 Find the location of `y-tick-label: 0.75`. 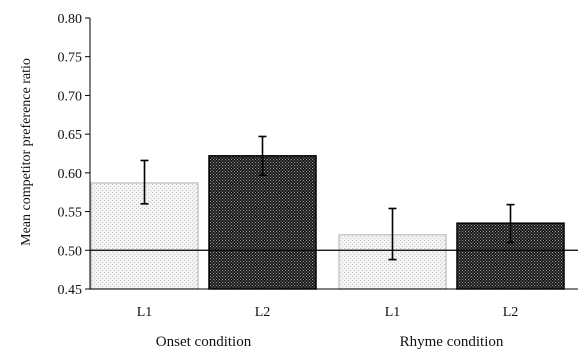

y-tick-label: 0.75 is located at coordinates (70, 58).